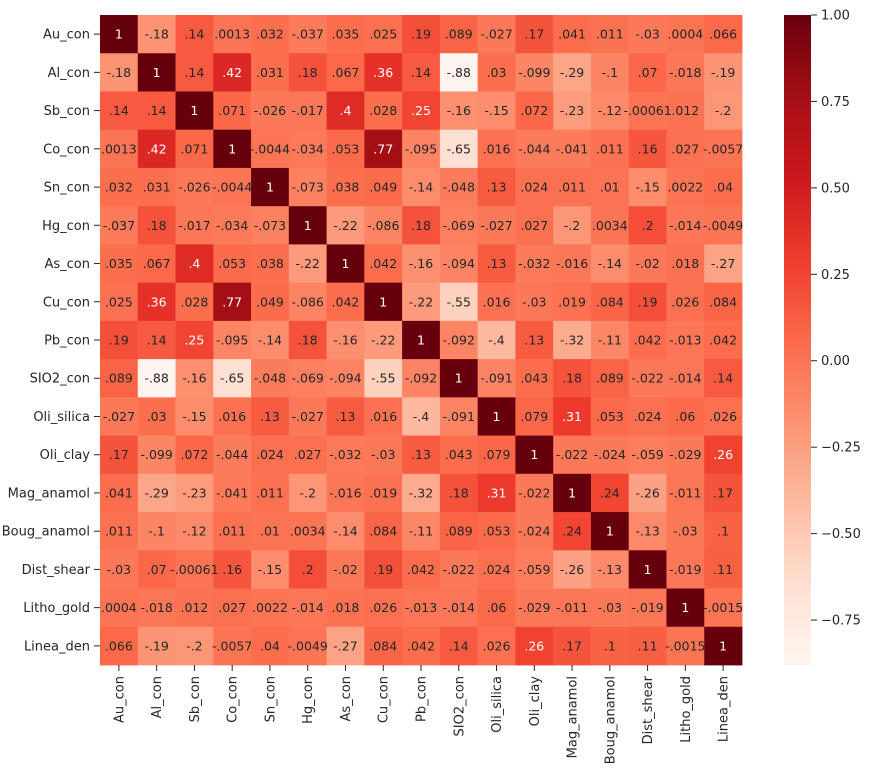 The width and height of the screenshot is (869, 772). Describe the element at coordinates (270, 645) in the screenshot. I see `cell-value-label: .04` at that location.